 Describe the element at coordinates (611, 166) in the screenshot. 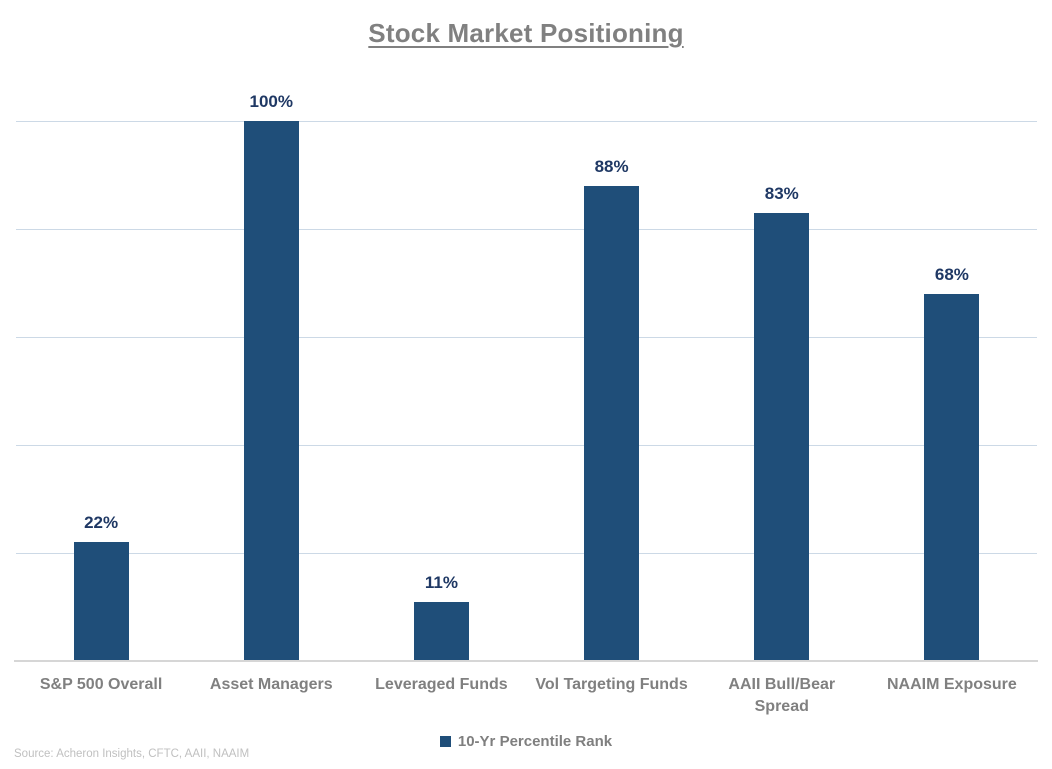

I see `value-label: 88%` at that location.